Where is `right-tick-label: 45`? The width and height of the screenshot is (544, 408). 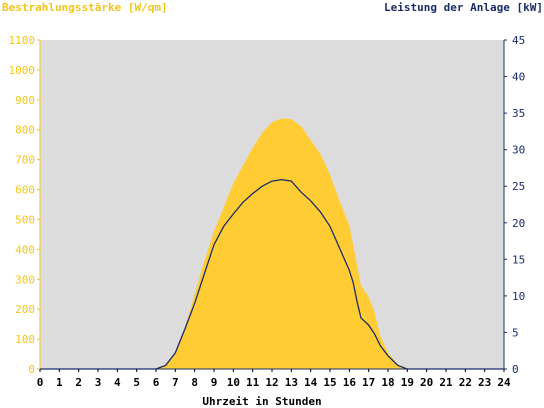
right-tick-label: 45 is located at coordinates (518, 40).